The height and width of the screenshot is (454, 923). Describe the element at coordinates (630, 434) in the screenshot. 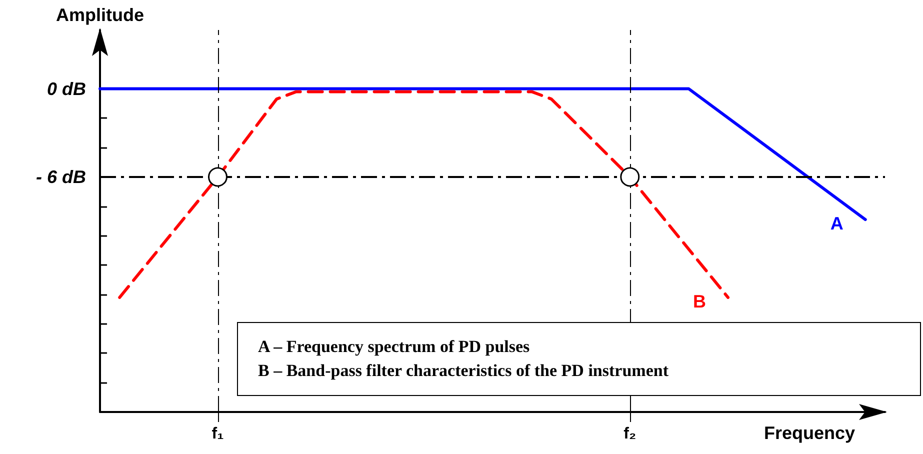

I see `x-tick-label: f₂` at that location.